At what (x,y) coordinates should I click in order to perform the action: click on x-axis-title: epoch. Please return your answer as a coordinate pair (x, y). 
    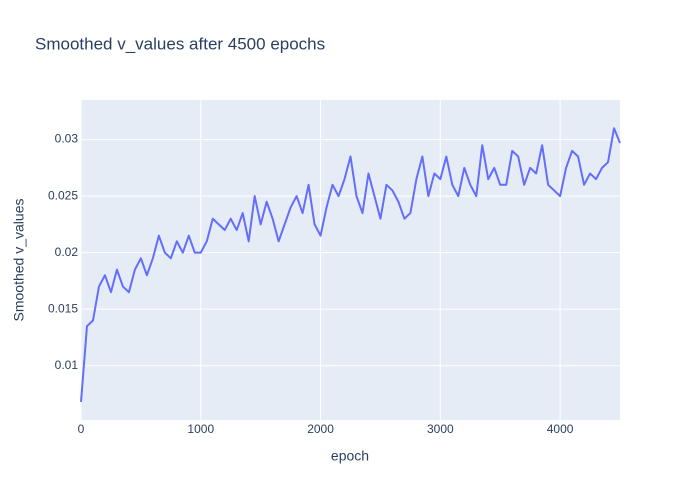
    Looking at the image, I should click on (350, 456).